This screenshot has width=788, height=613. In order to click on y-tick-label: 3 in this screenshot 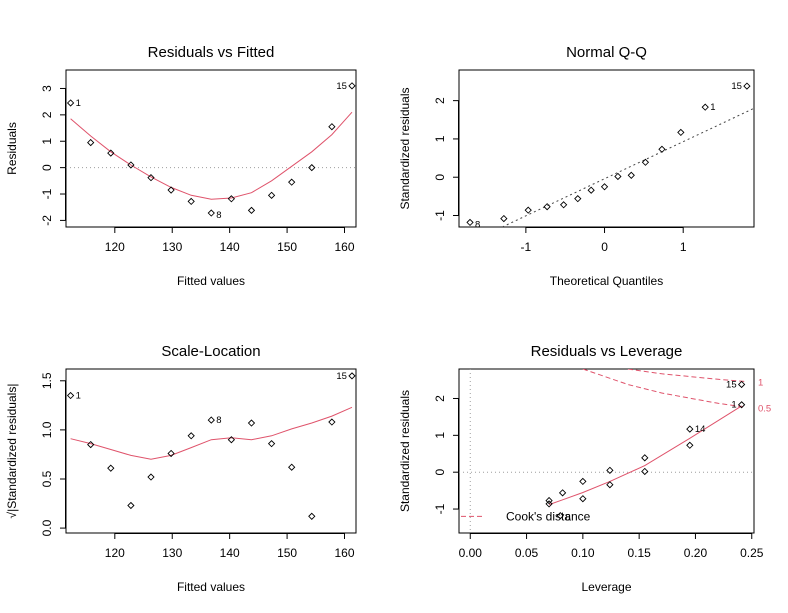, I will do `click(47, 88)`.